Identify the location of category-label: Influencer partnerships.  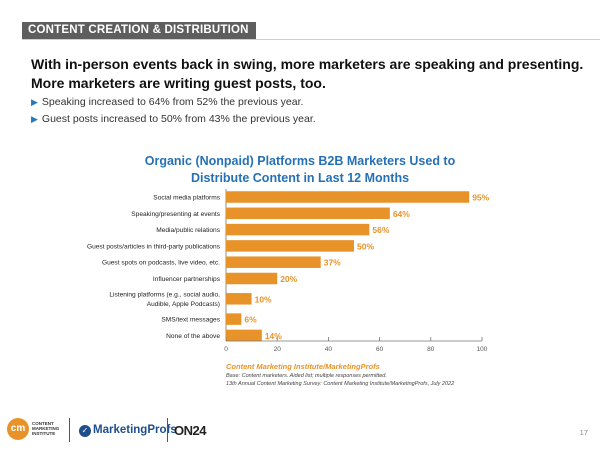
(187, 279).